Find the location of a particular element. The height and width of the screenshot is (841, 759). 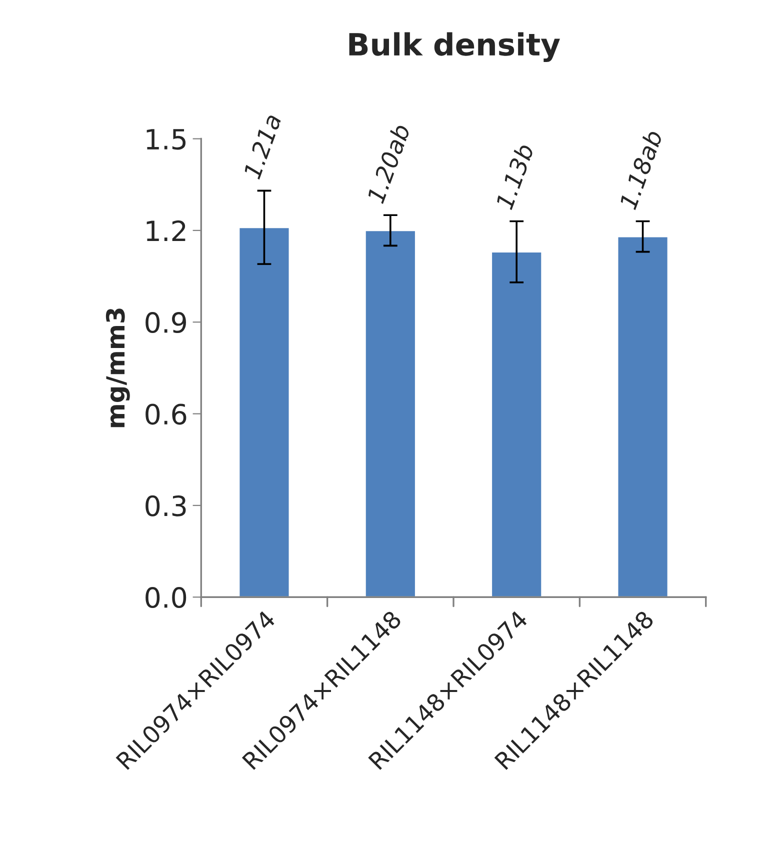

y-tick-label: 0.0 is located at coordinates (166, 597).